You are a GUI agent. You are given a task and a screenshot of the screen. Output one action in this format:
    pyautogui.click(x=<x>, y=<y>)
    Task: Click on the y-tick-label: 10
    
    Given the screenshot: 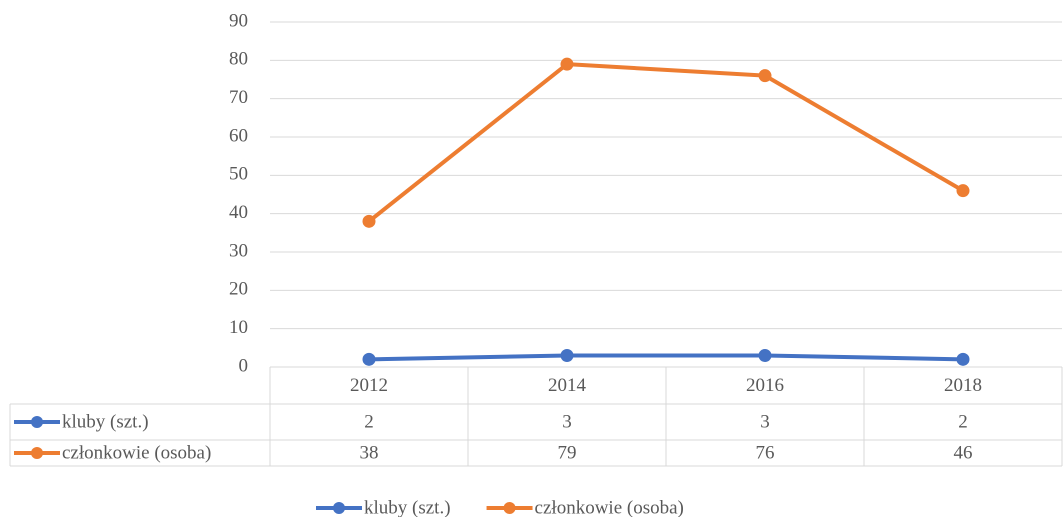 What is the action you would take?
    pyautogui.click(x=238, y=327)
    